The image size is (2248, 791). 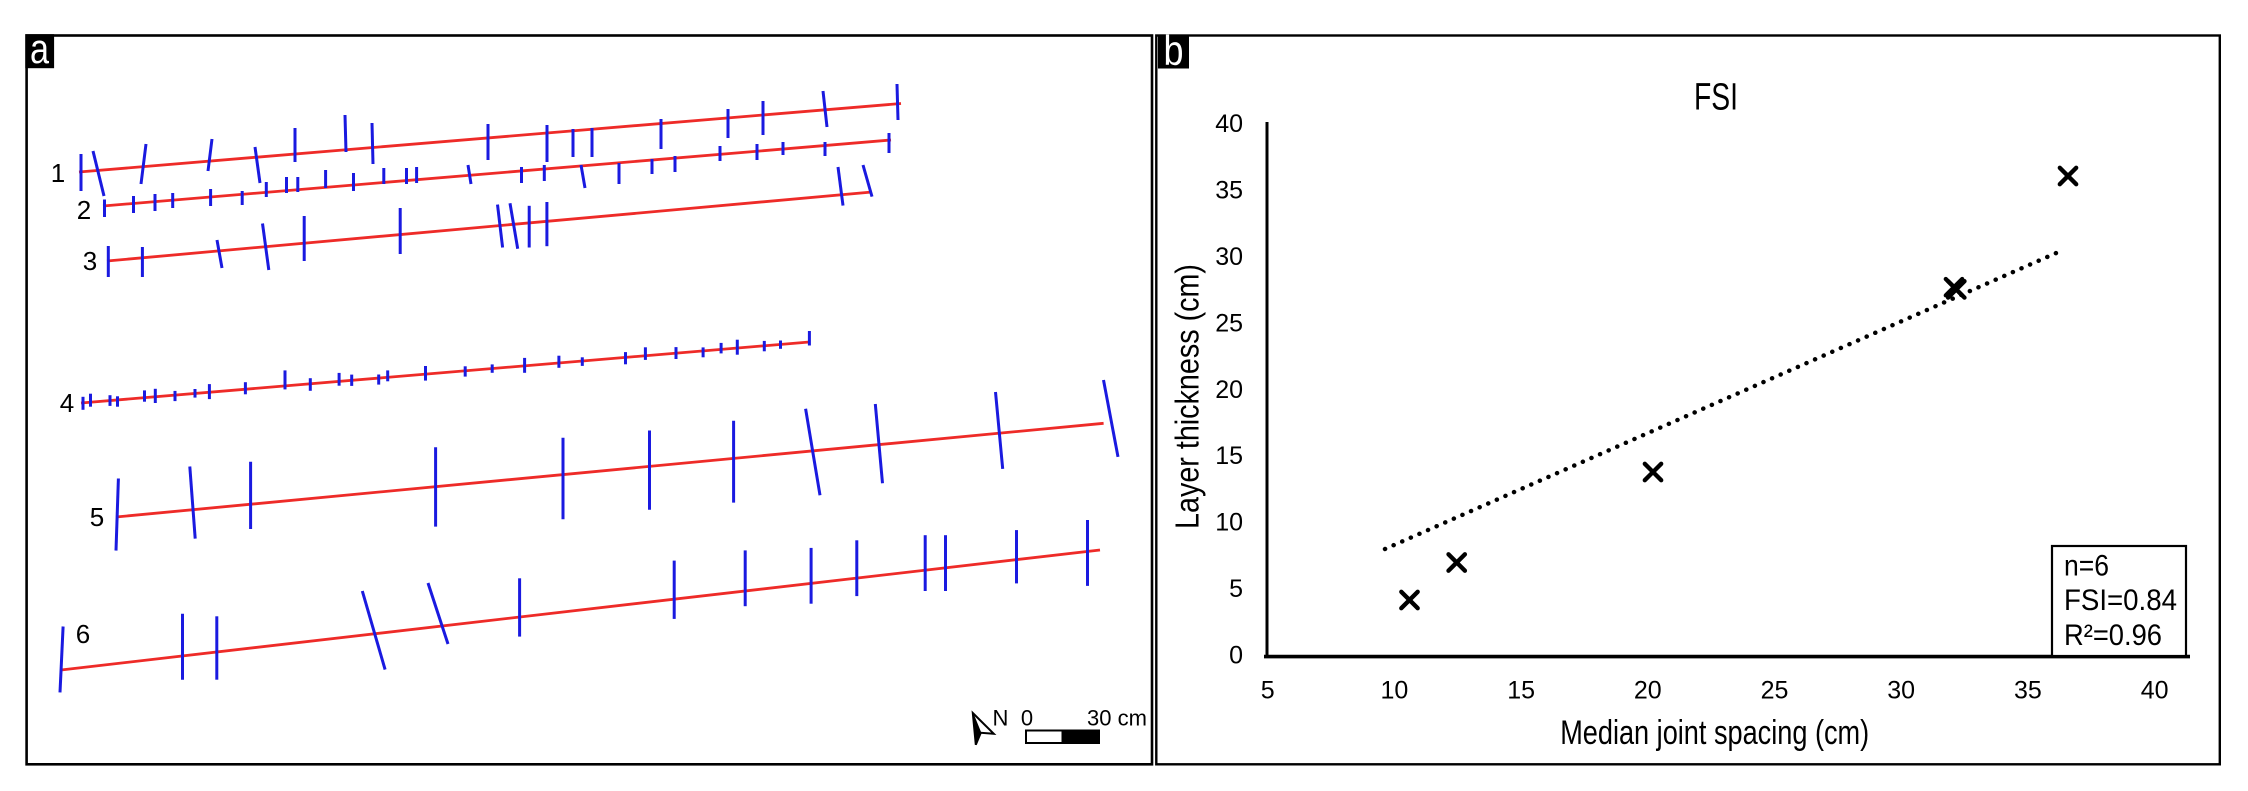 I want to click on svg-text: b, so click(x=1174, y=50).